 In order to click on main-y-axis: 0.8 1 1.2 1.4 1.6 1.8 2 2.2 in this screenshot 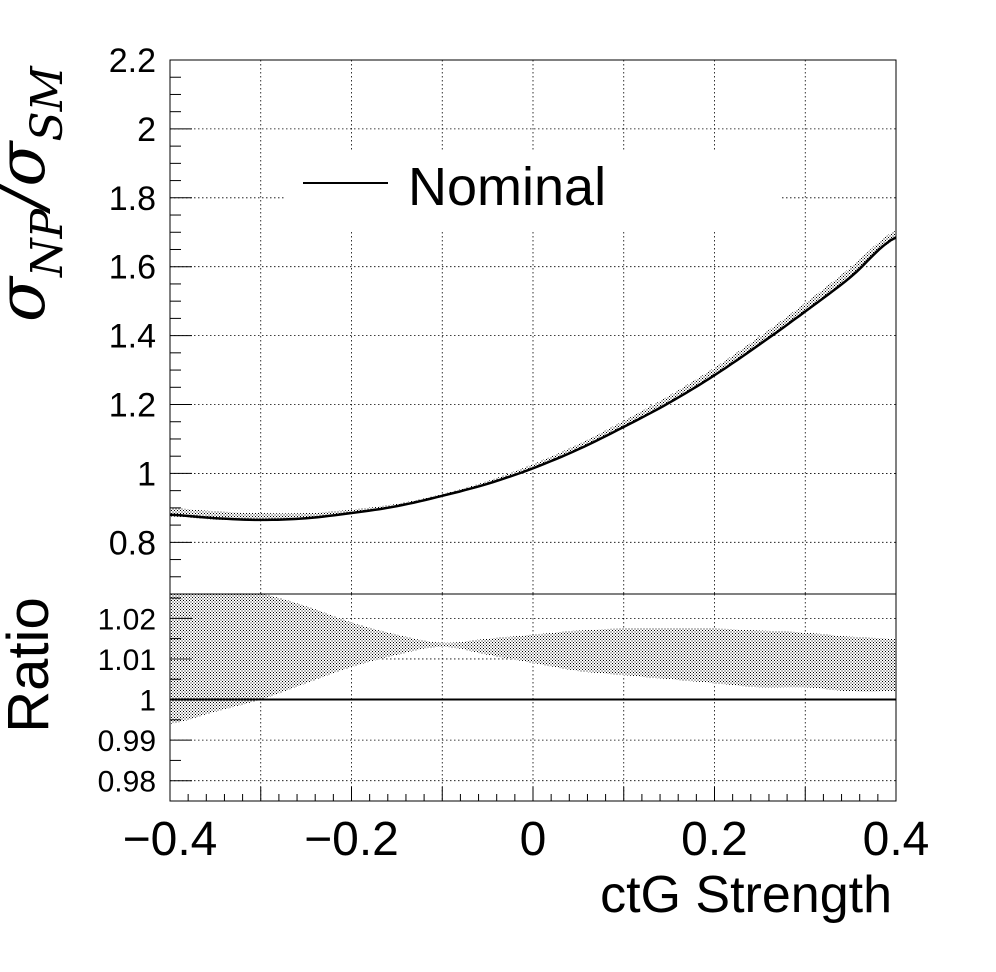, I will do `click(150, 310)`.